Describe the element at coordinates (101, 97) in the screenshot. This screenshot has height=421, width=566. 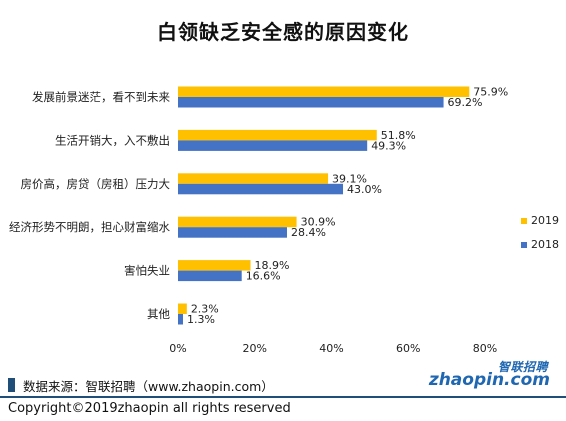
I see `category-label: 发展前景迷茫，看不到未来` at that location.